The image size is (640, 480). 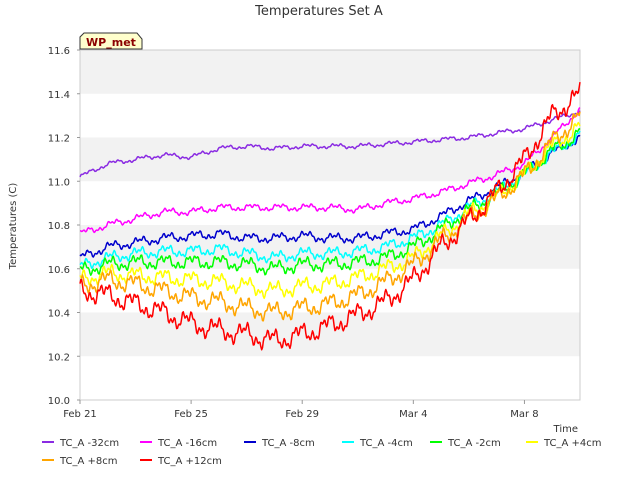 I want to click on station-badge: WP_met, so click(x=111, y=41).